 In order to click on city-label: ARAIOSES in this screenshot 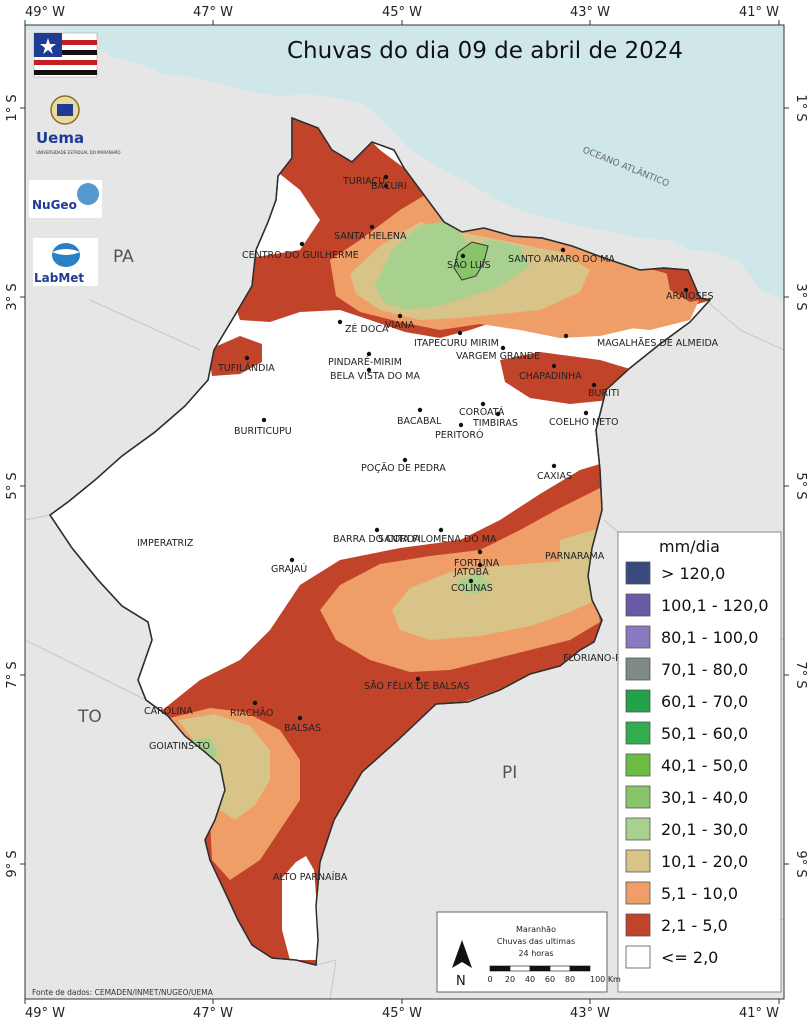, I will do `click(690, 296)`.